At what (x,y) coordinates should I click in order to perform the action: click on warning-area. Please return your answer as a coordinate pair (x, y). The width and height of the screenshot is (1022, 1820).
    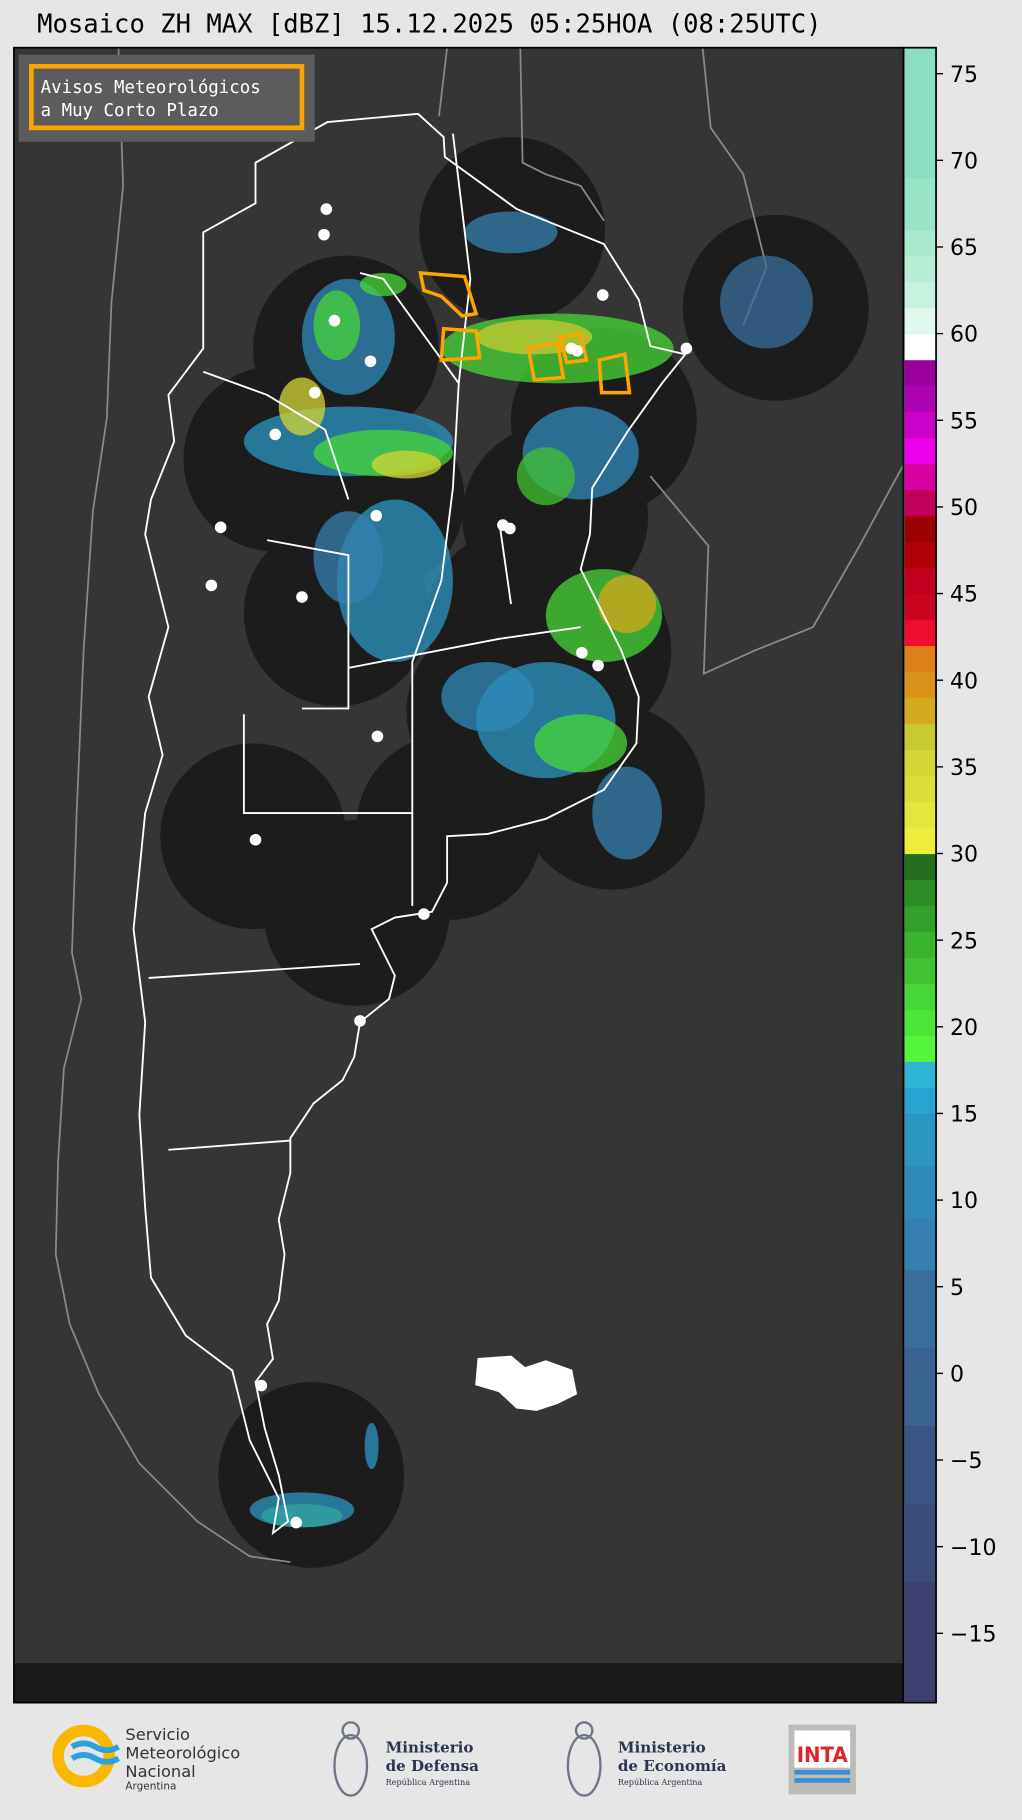
    Looking at the image, I should click on (573, 348).